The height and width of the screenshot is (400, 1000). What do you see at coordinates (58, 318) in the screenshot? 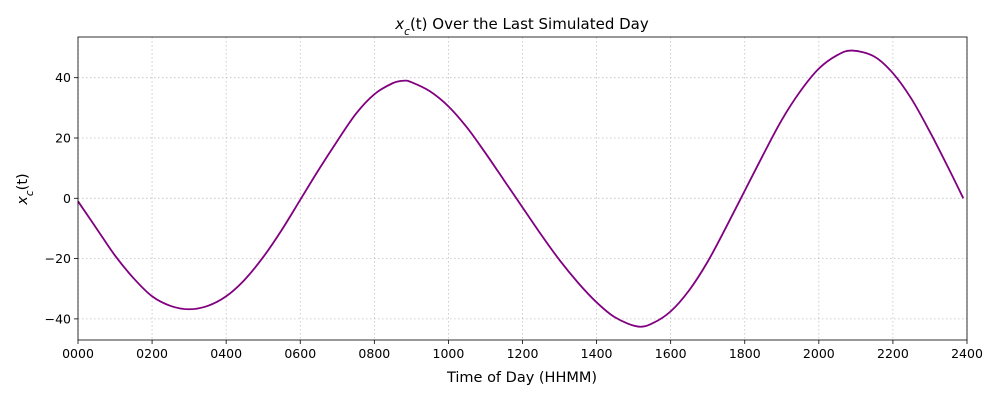
I see `y-tick-label: −40` at bounding box center [58, 318].